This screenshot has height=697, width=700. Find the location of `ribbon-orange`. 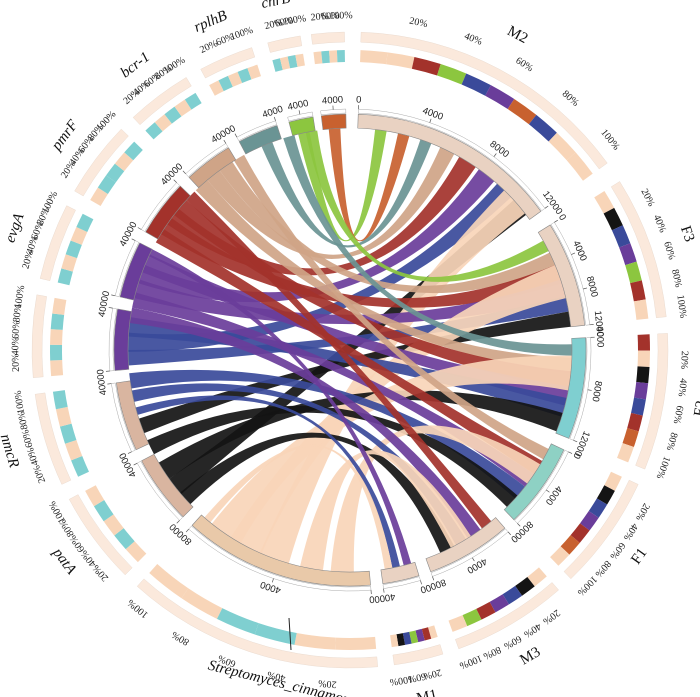

ribbon-orange is located at coordinates (369, 185).